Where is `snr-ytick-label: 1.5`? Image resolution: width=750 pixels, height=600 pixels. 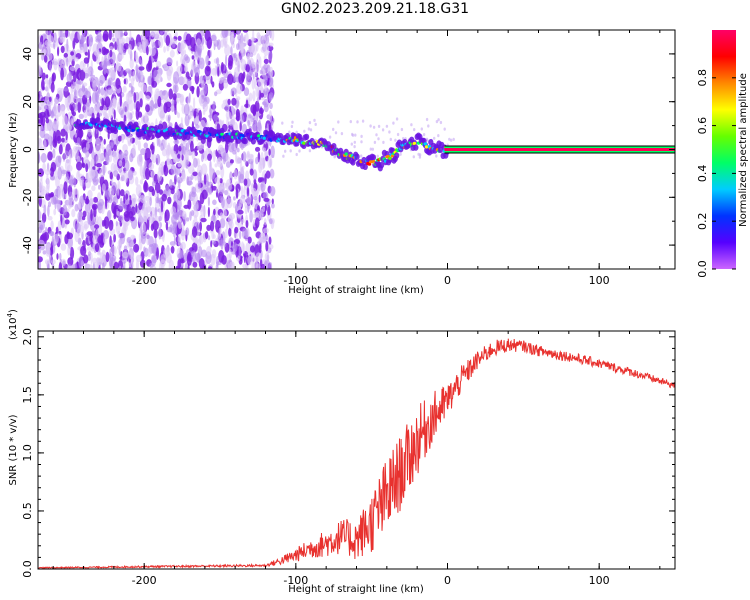
snr-ytick-label: 1.5 is located at coordinates (27, 395).